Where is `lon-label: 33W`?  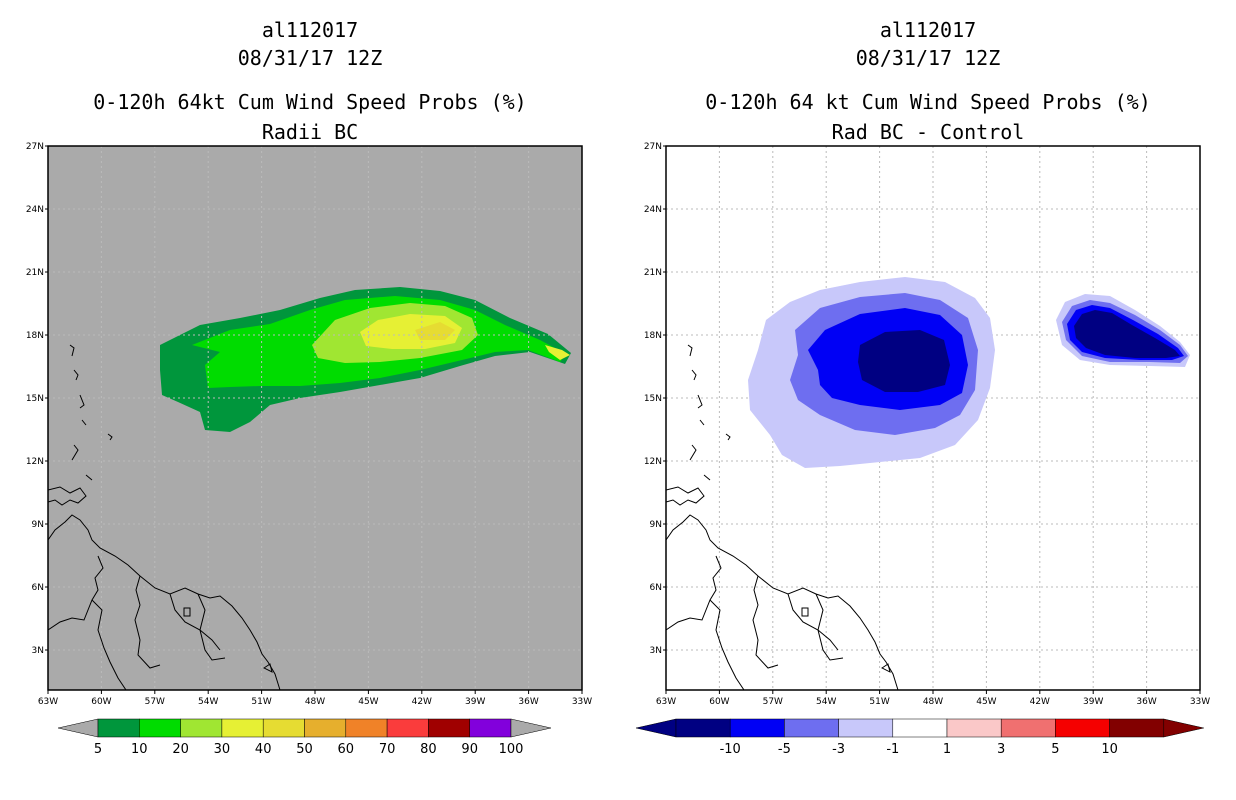
lon-label: 33W is located at coordinates (582, 702).